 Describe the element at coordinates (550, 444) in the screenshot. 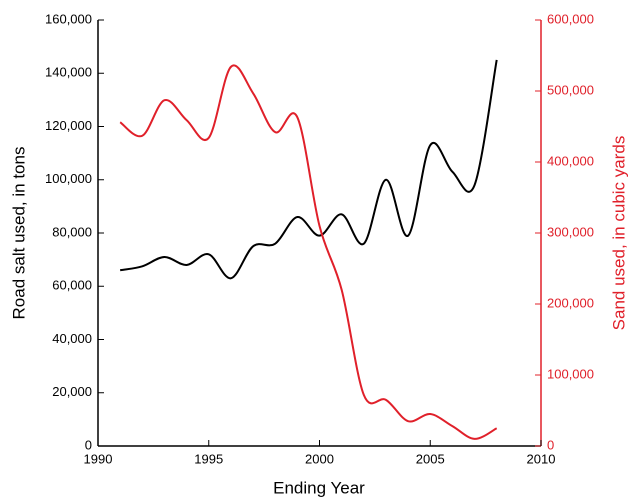

I see `y2-tick-label: 0` at that location.